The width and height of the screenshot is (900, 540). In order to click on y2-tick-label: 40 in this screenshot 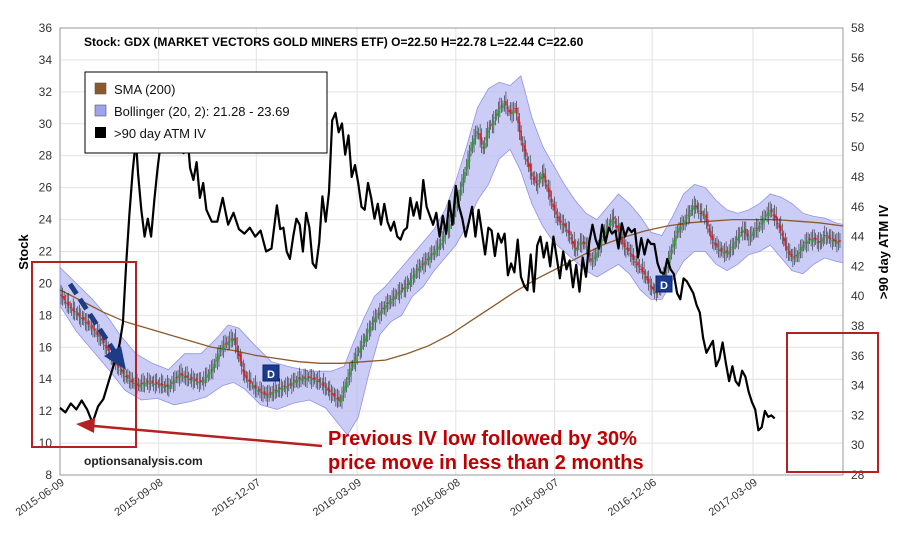, I will do `click(858, 296)`.